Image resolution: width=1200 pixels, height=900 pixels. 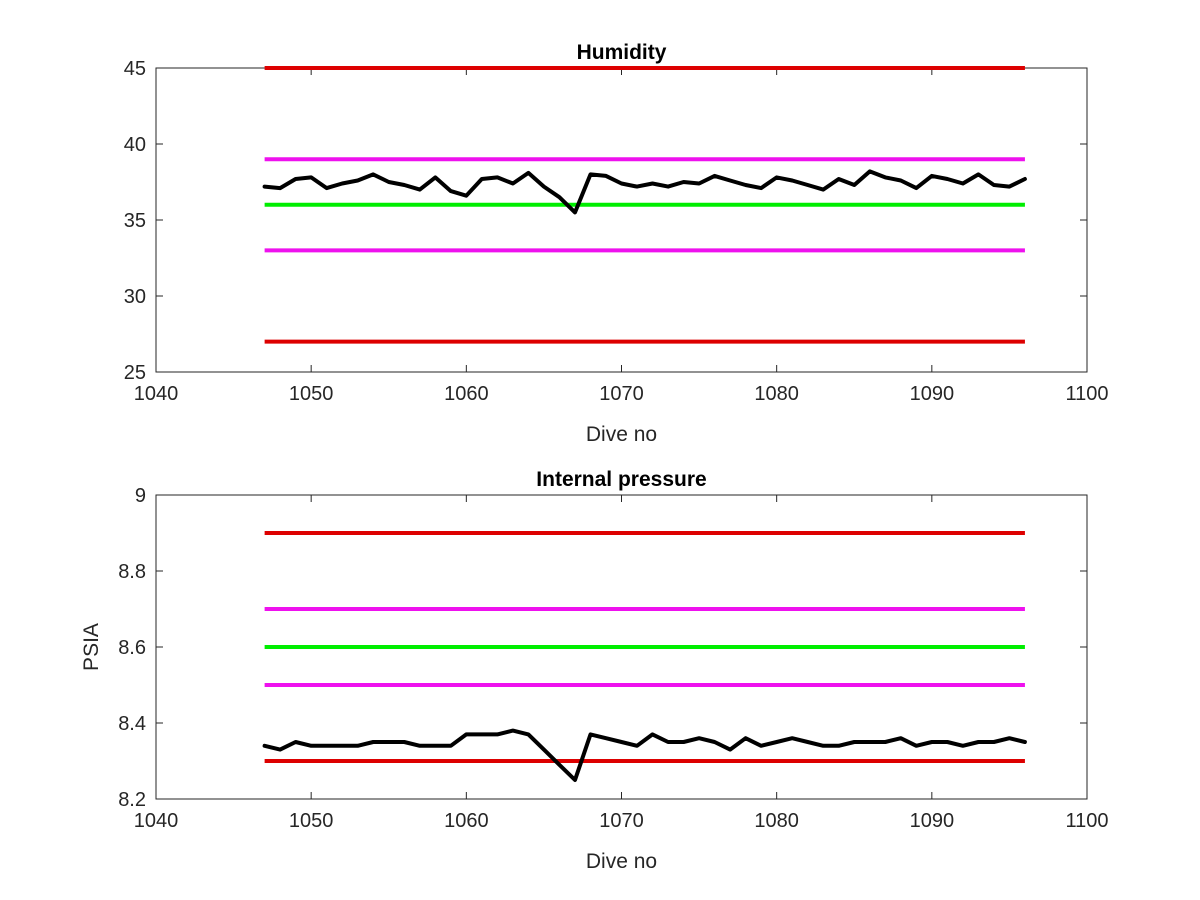 What do you see at coordinates (132, 572) in the screenshot?
I see `y-tick-label: 8.8` at bounding box center [132, 572].